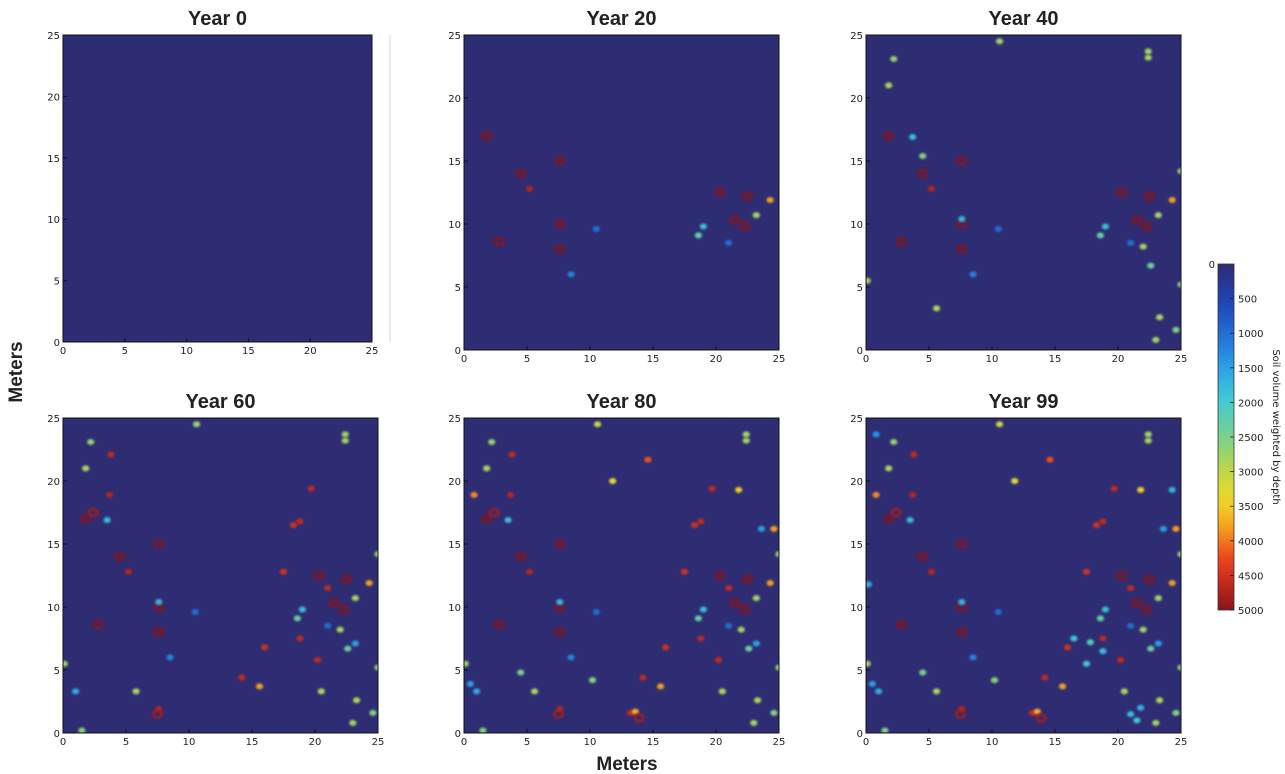 This screenshot has width=1285, height=774. I want to click on colorbar-tick-label: 2000, so click(1250, 403).